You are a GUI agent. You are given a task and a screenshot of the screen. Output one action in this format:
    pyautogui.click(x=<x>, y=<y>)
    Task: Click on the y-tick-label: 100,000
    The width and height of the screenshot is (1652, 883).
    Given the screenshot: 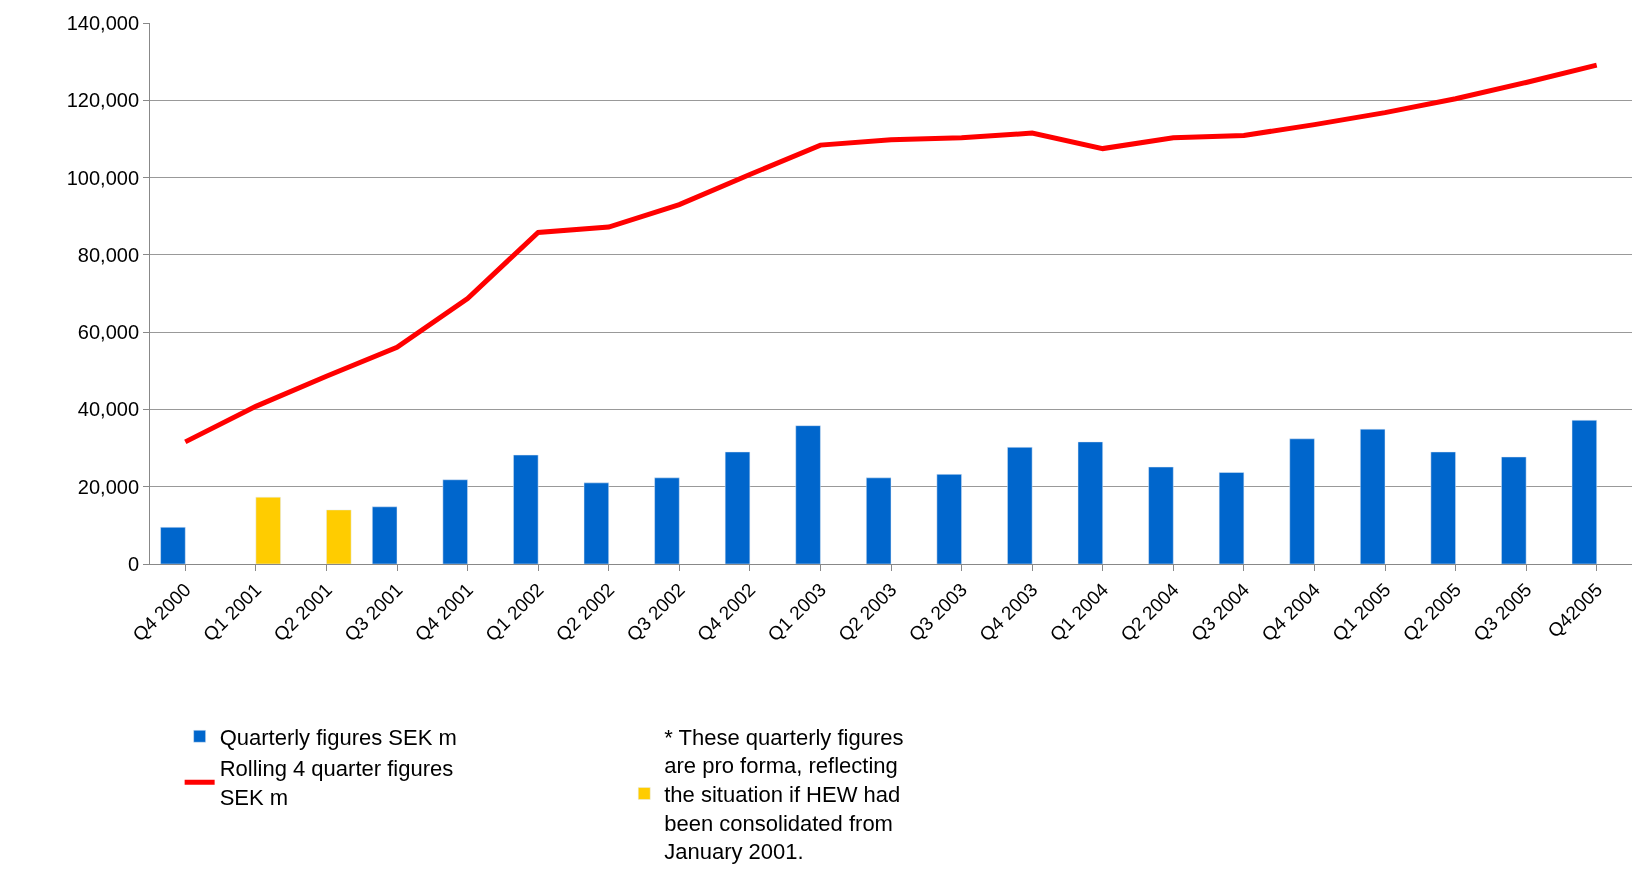 What is the action you would take?
    pyautogui.click(x=102, y=177)
    